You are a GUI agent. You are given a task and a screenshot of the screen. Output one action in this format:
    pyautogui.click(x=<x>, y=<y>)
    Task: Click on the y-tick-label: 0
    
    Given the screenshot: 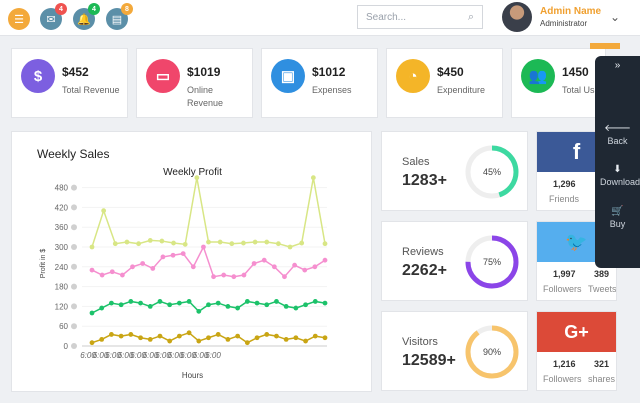 What is the action you would take?
    pyautogui.click(x=66, y=346)
    